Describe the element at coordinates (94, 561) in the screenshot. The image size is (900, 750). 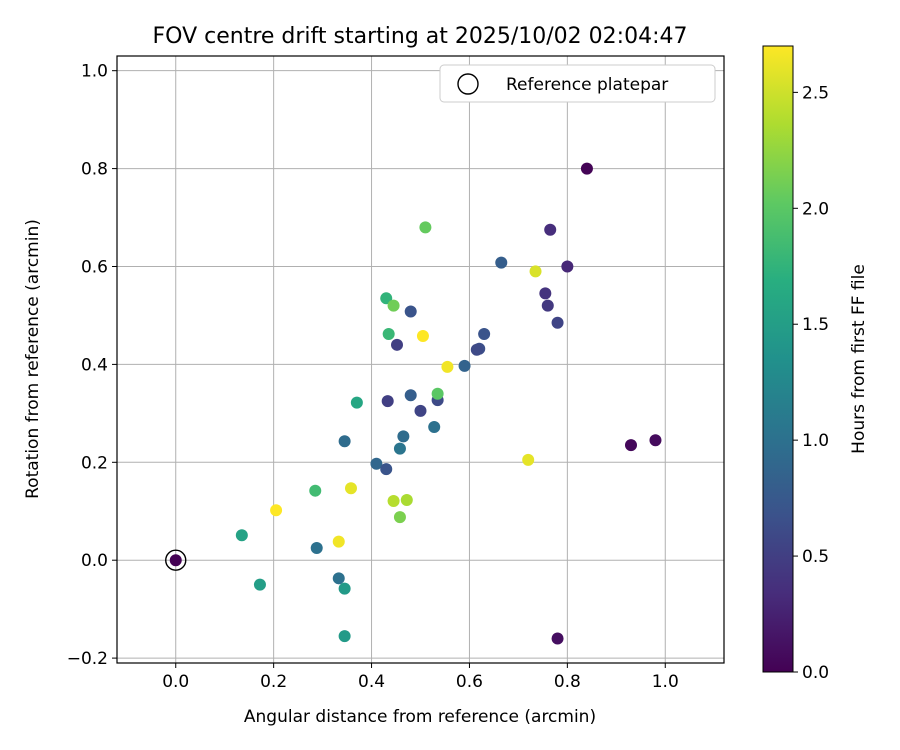
I see `y-tick-label: 0.0` at that location.